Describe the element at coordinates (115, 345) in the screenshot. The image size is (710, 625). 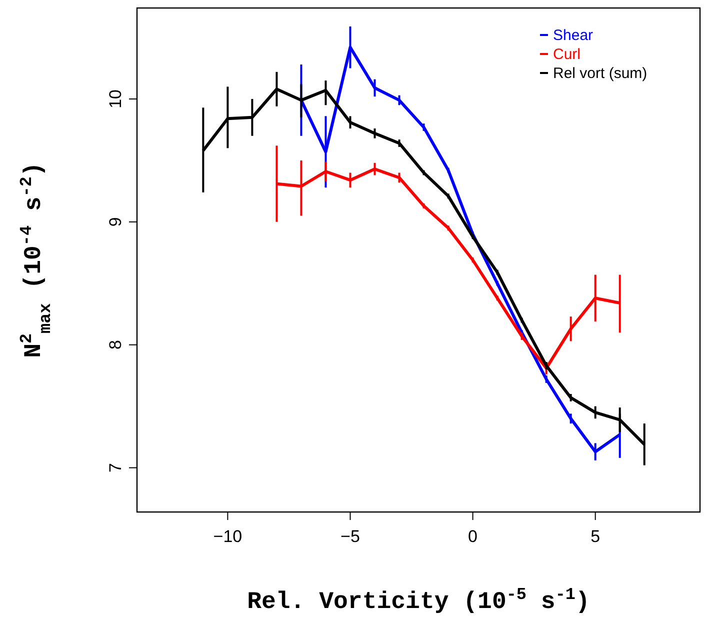
I see `y-tick-label: 8` at that location.